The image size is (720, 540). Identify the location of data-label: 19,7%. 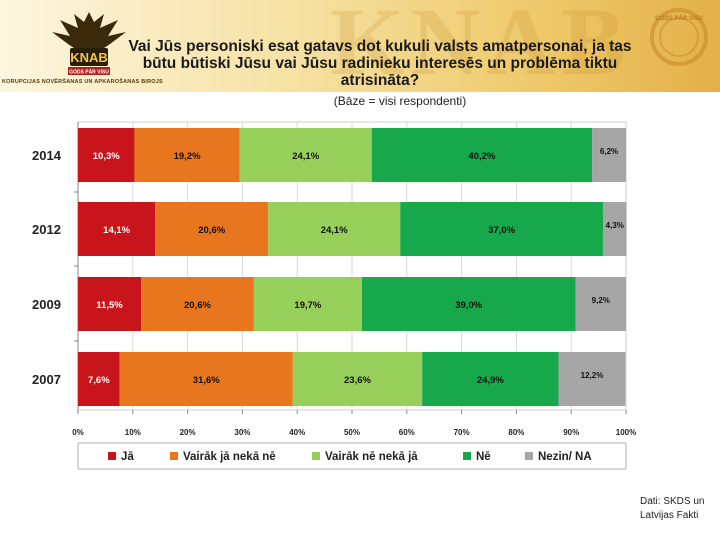
(307, 305).